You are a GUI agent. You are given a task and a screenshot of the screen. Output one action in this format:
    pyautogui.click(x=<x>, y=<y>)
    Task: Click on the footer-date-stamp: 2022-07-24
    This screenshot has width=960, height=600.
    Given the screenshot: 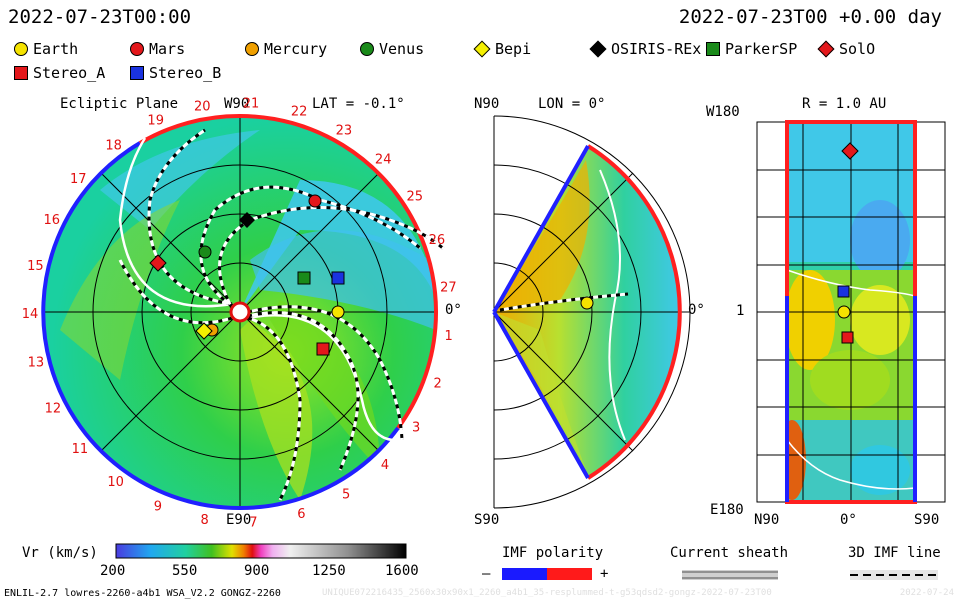 What is the action you would take?
    pyautogui.click(x=926, y=593)
    